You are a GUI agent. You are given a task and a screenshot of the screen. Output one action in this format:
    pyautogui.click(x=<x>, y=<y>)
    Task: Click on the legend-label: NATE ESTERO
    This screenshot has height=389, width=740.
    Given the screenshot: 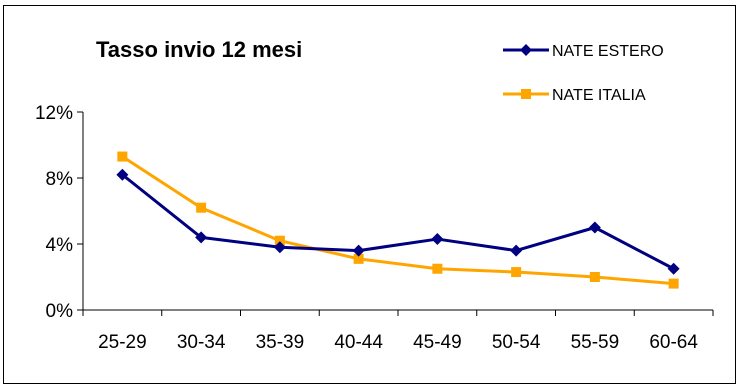 What is the action you would take?
    pyautogui.click(x=608, y=51)
    